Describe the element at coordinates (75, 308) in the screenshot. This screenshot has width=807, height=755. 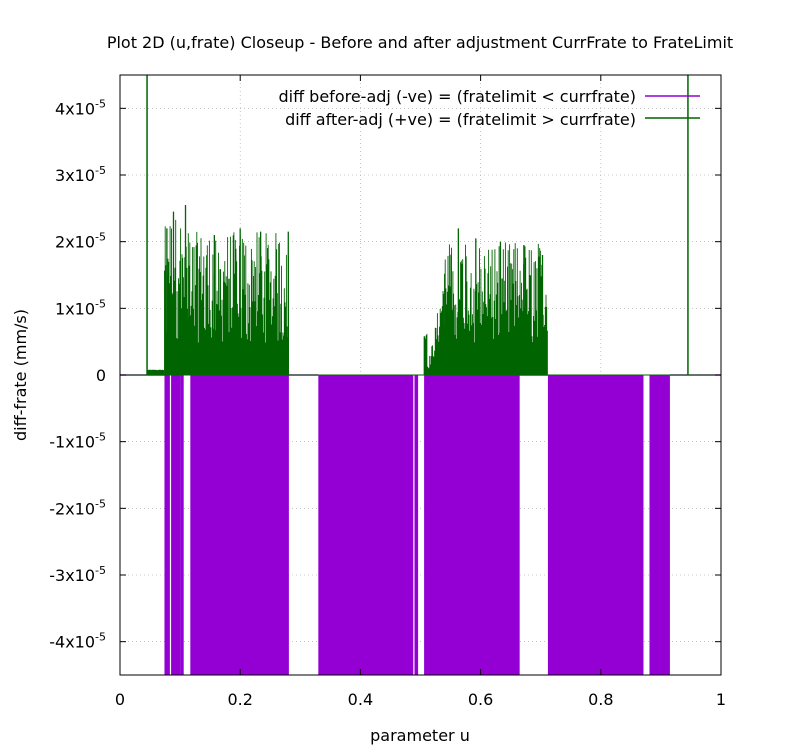
I see `y-tick-mantissa: 1x10` at that location.